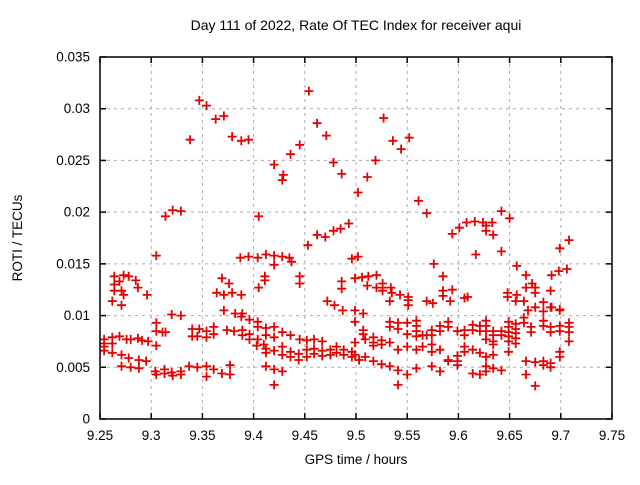  Describe the element at coordinates (77, 212) in the screenshot. I see `y-tick-label: 0.02` at that location.